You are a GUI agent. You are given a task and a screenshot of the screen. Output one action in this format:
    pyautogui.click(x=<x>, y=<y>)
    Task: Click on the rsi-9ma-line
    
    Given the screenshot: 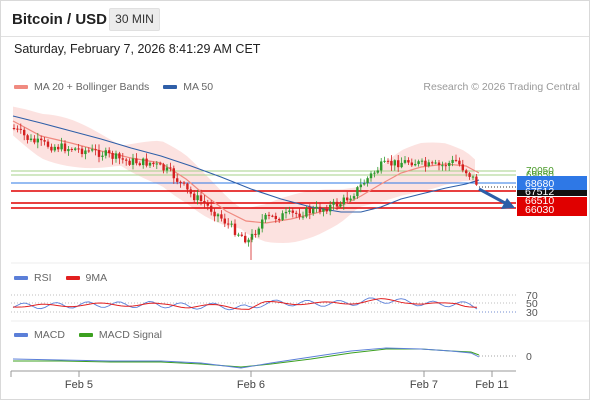 What is the action you would take?
    pyautogui.click(x=245, y=304)
    